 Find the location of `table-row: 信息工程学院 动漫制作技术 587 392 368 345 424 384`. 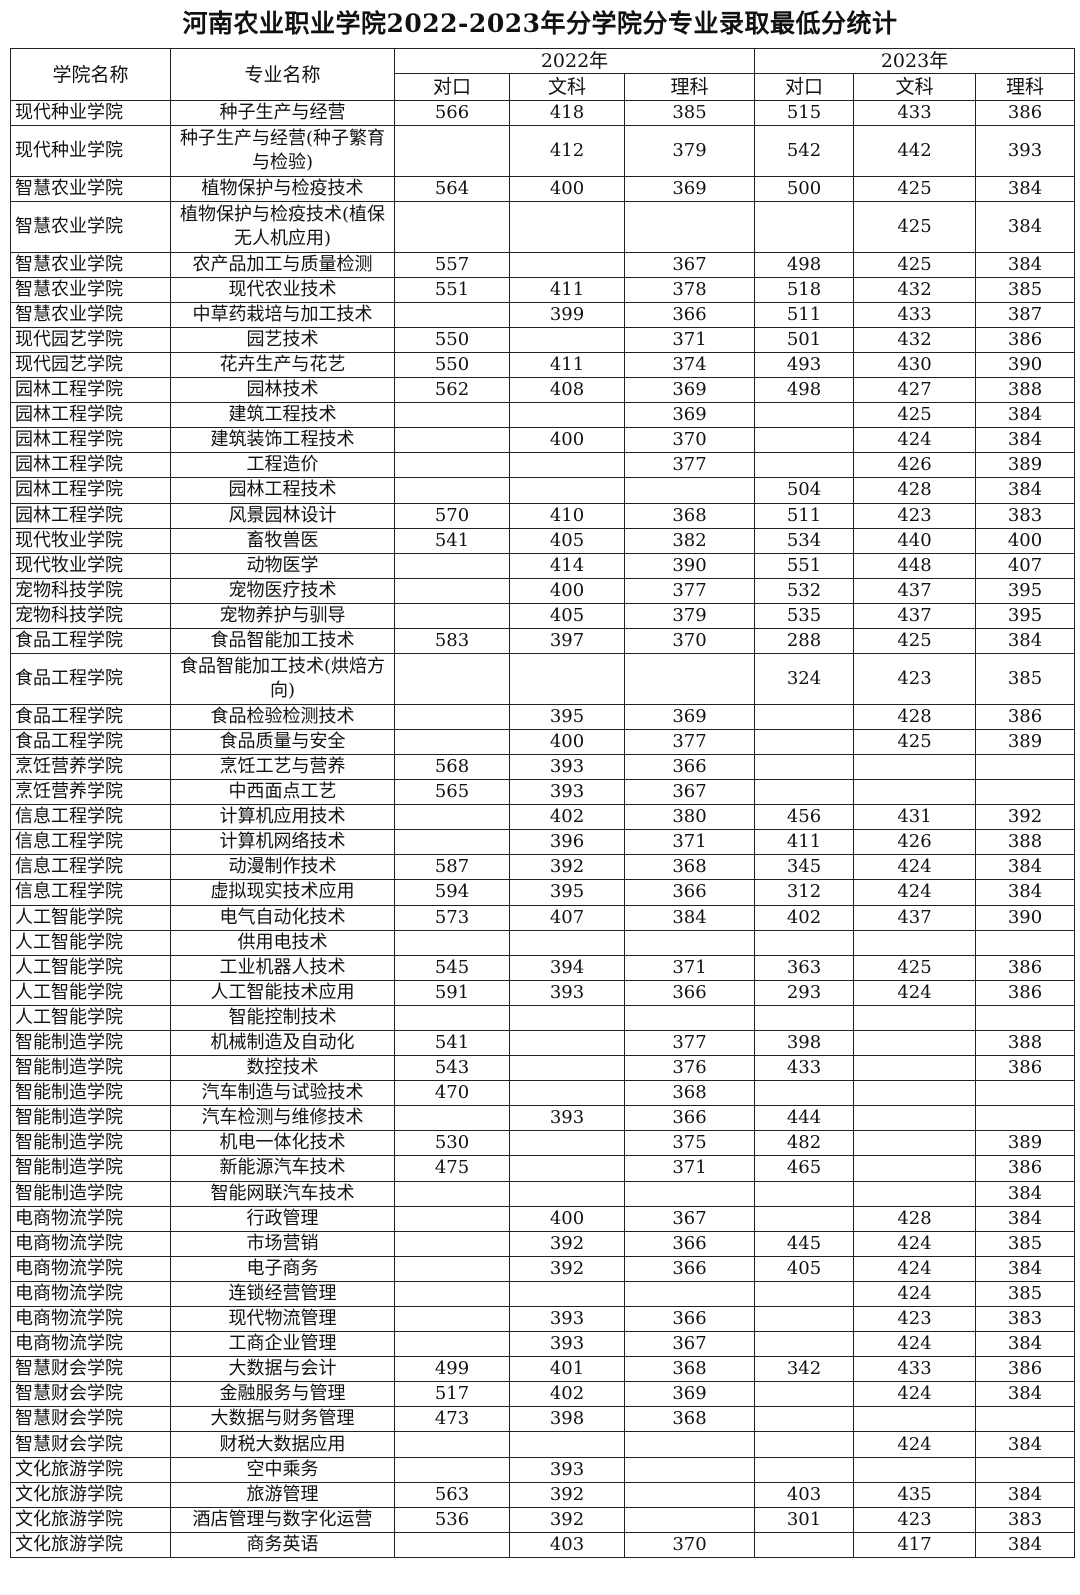

table-row: 信息工程学院 动漫制作技术 587 392 368 345 424 384 is located at coordinates (543, 867).